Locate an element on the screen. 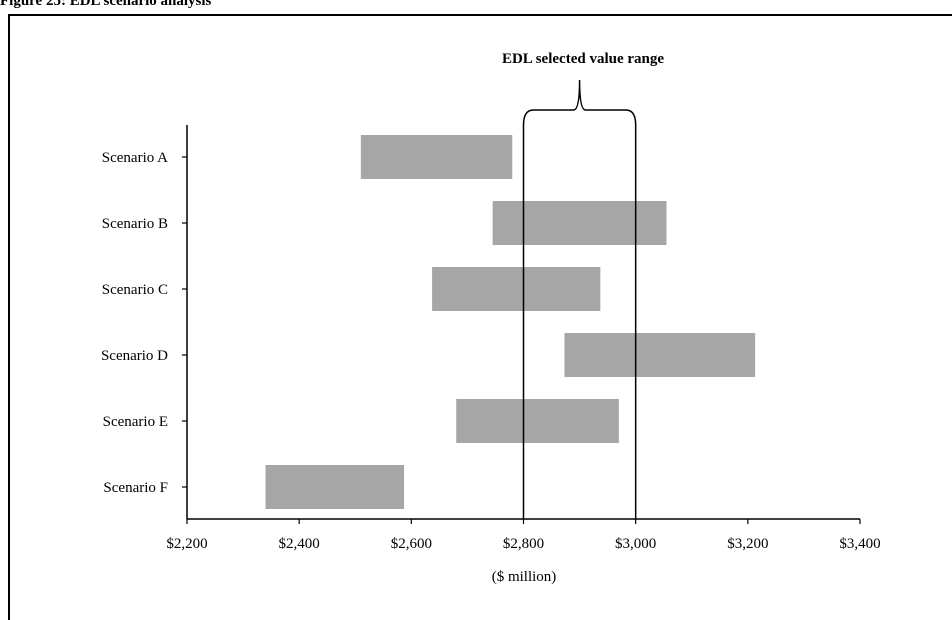 This screenshot has height=620, width=952. x-tick-label: $2,600 is located at coordinates (411, 544).